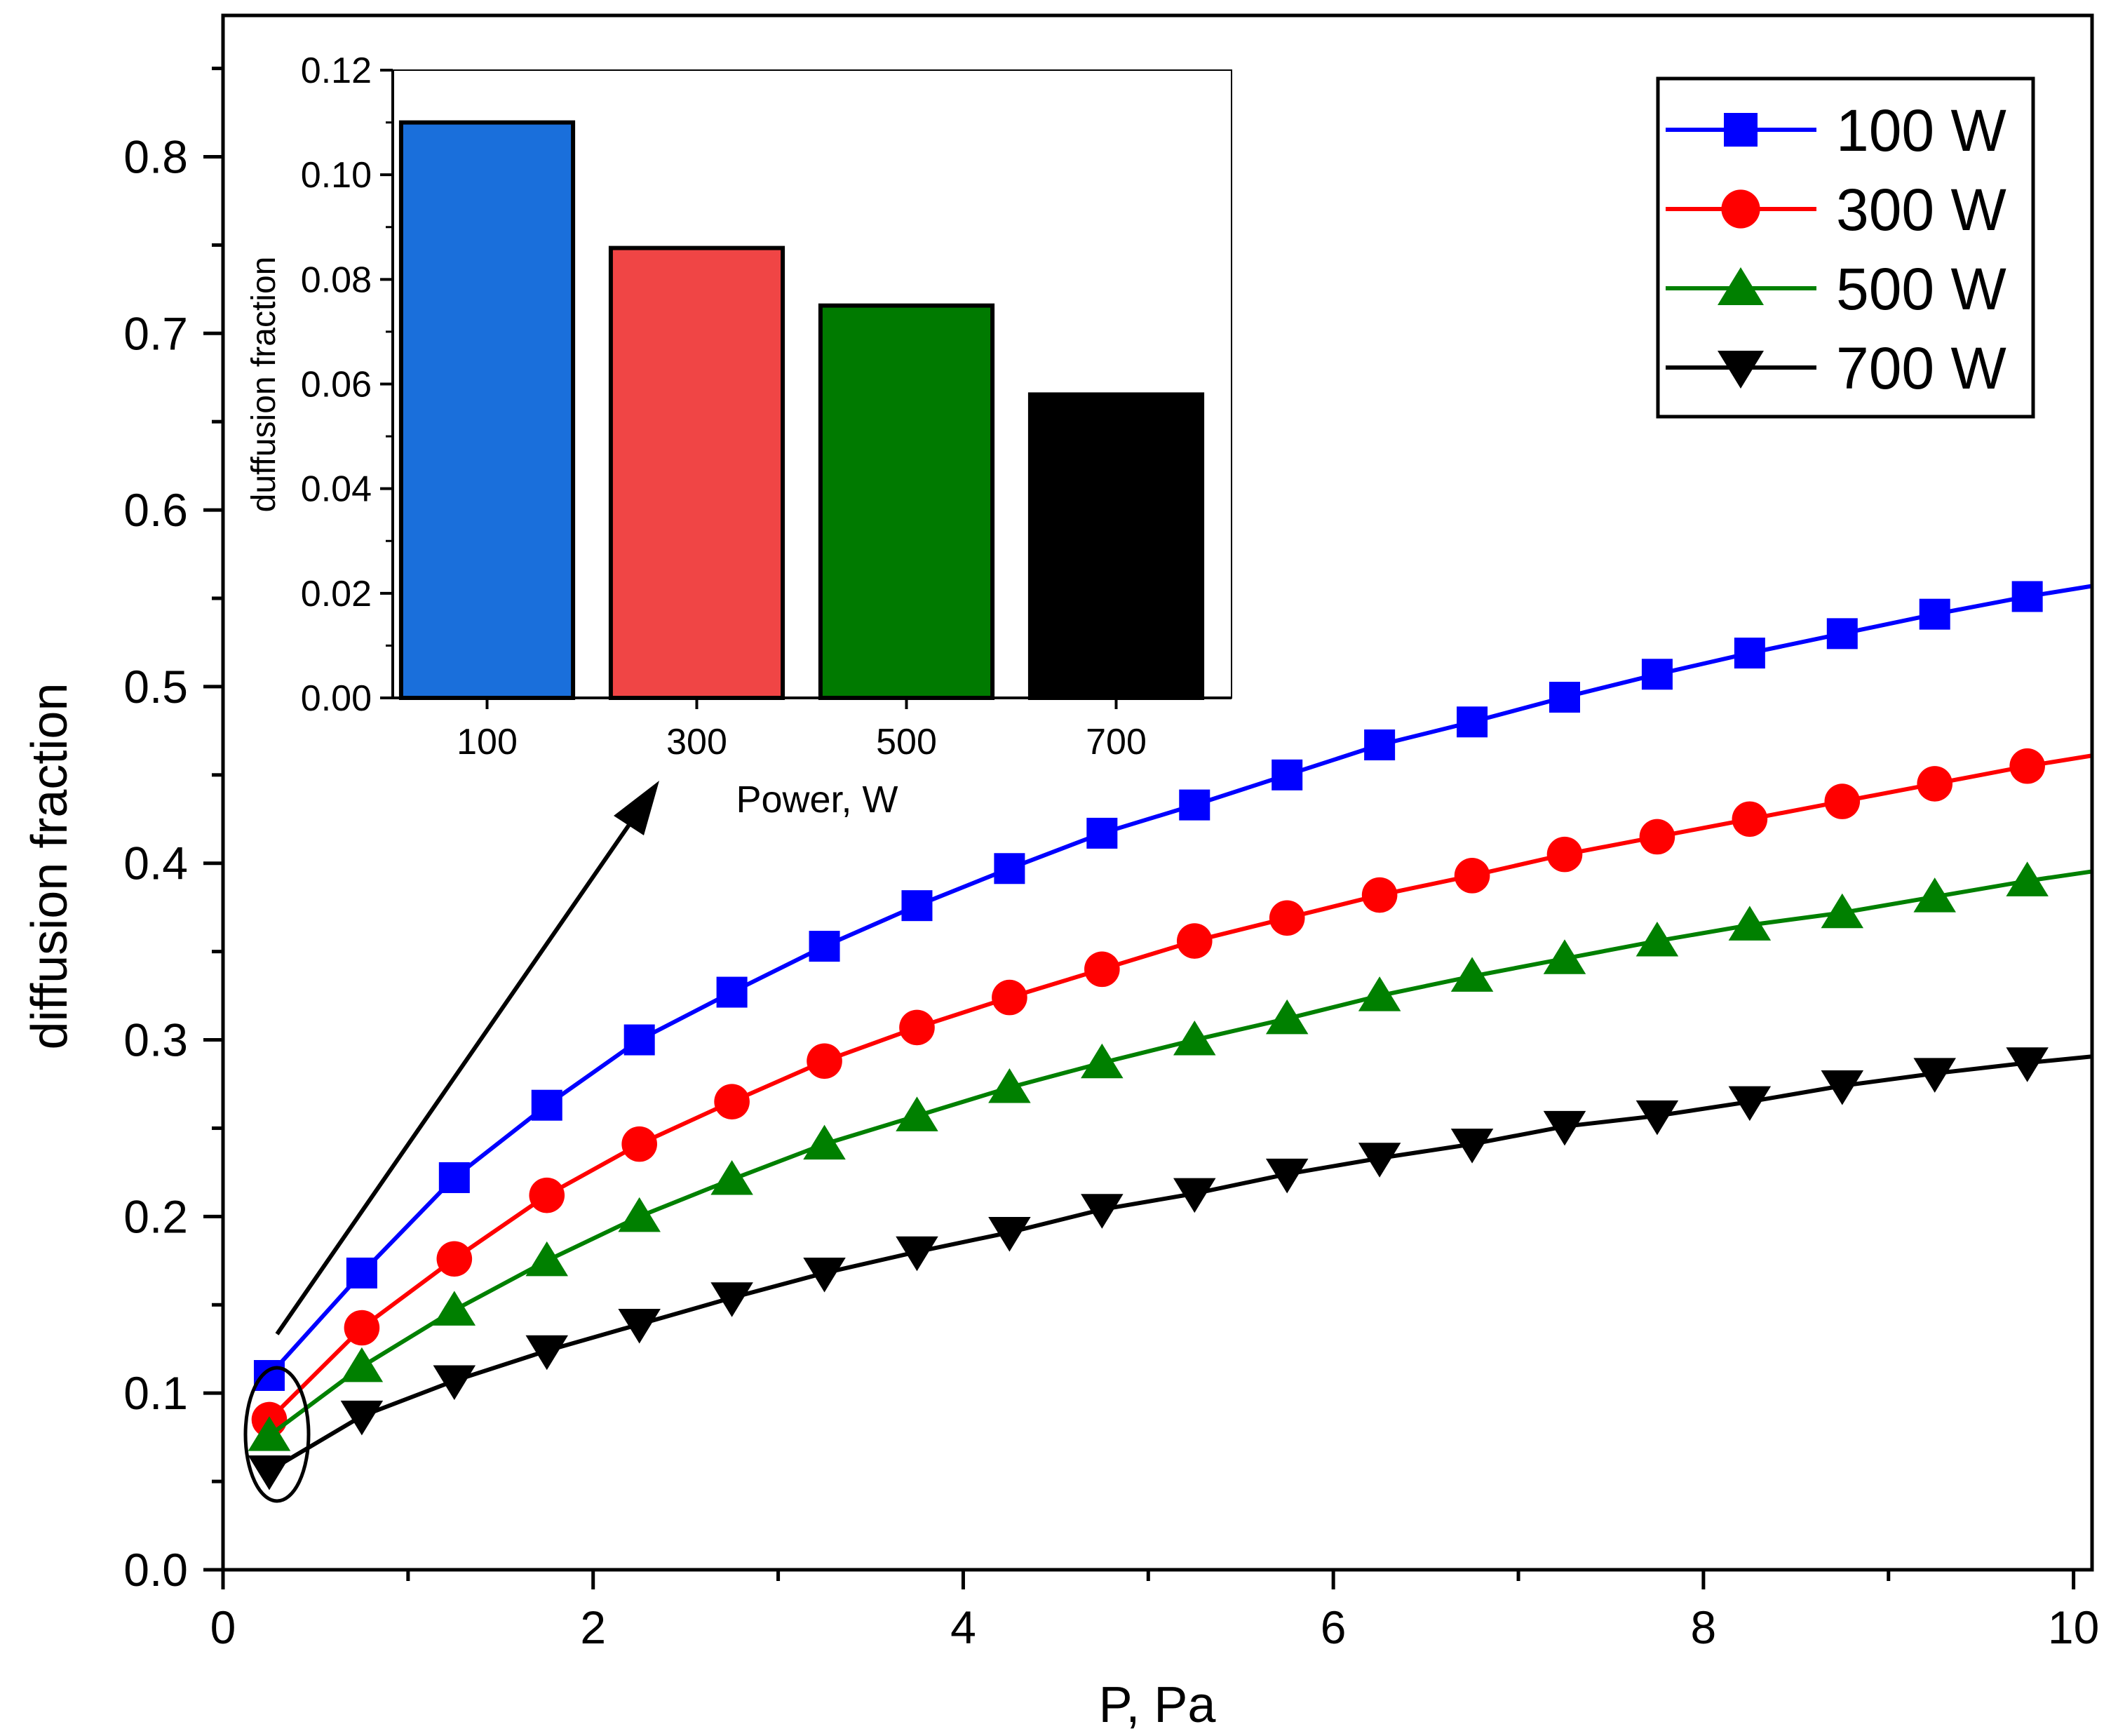 The height and width of the screenshot is (1736, 2118). Describe the element at coordinates (336, 385) in the screenshot. I see `inset-y-tick-label: 0.06` at that location.